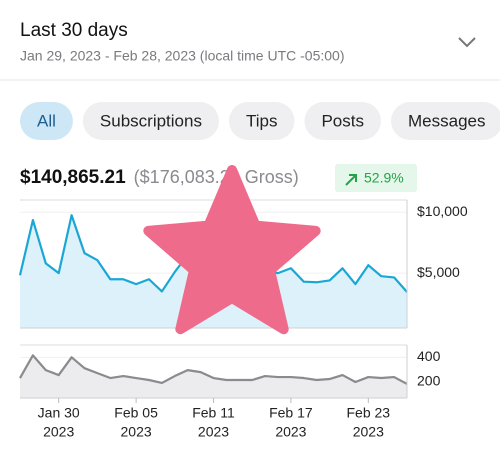  I want to click on tab-label: Tips, so click(262, 120).